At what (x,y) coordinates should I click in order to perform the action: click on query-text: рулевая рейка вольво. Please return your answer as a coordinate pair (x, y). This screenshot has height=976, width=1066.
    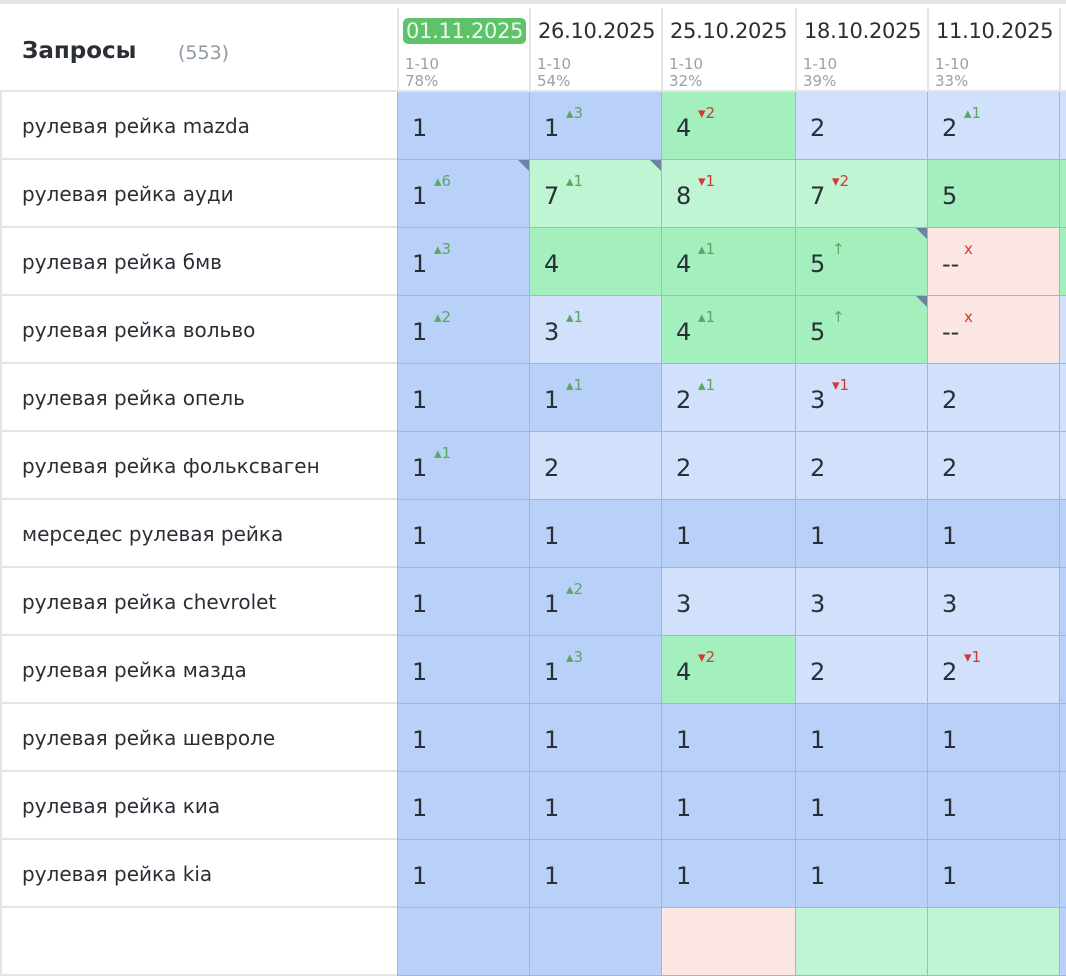
    Looking at the image, I should click on (139, 330).